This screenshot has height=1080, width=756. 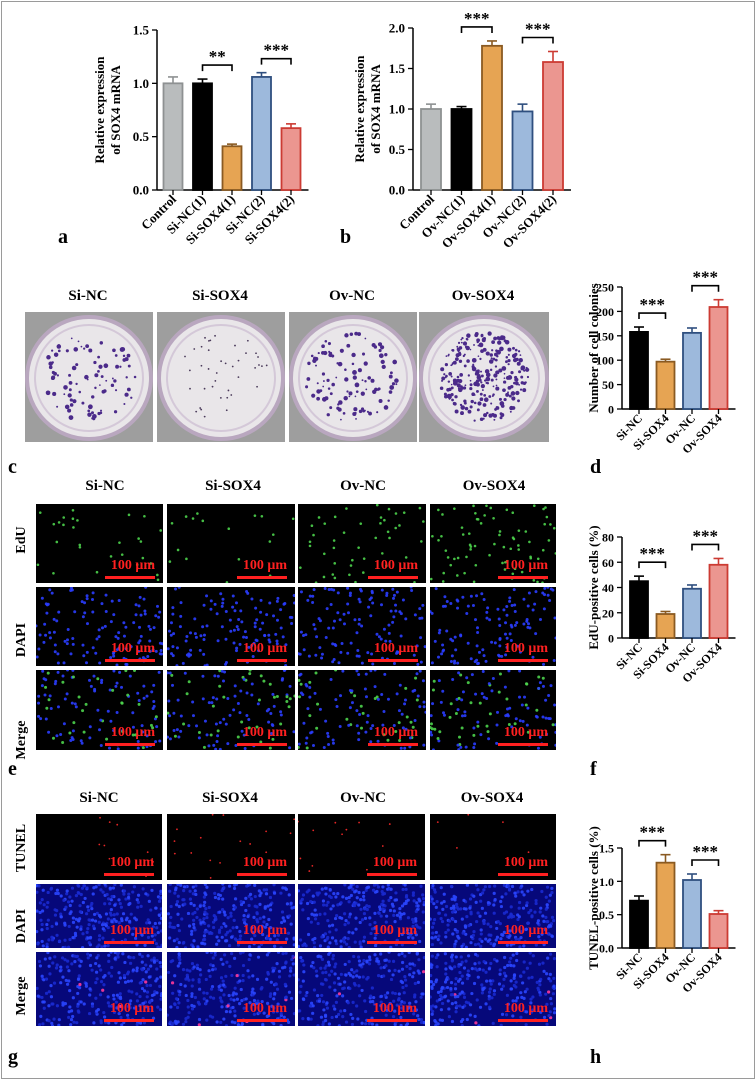 I want to click on chart-b-ylabel: Relative expression, so click(x=359, y=109).